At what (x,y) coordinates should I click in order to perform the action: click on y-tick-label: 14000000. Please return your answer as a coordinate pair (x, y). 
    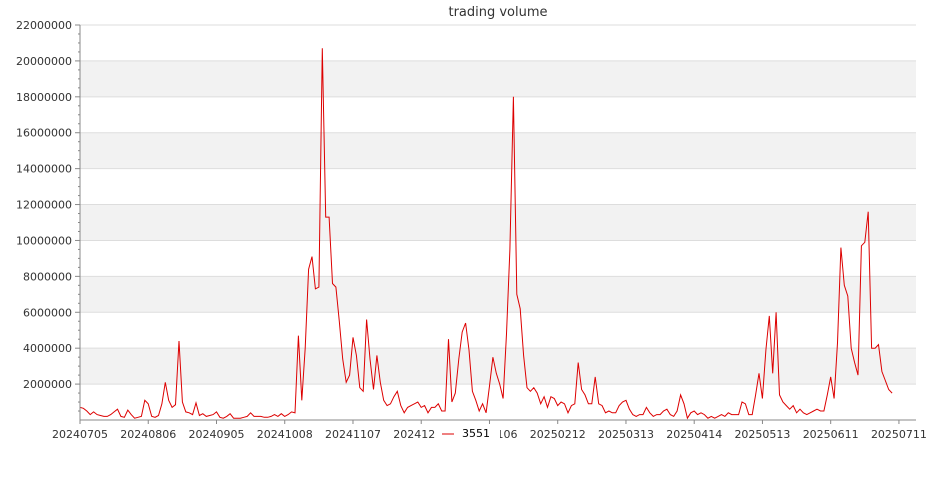
    Looking at the image, I should click on (44, 169).